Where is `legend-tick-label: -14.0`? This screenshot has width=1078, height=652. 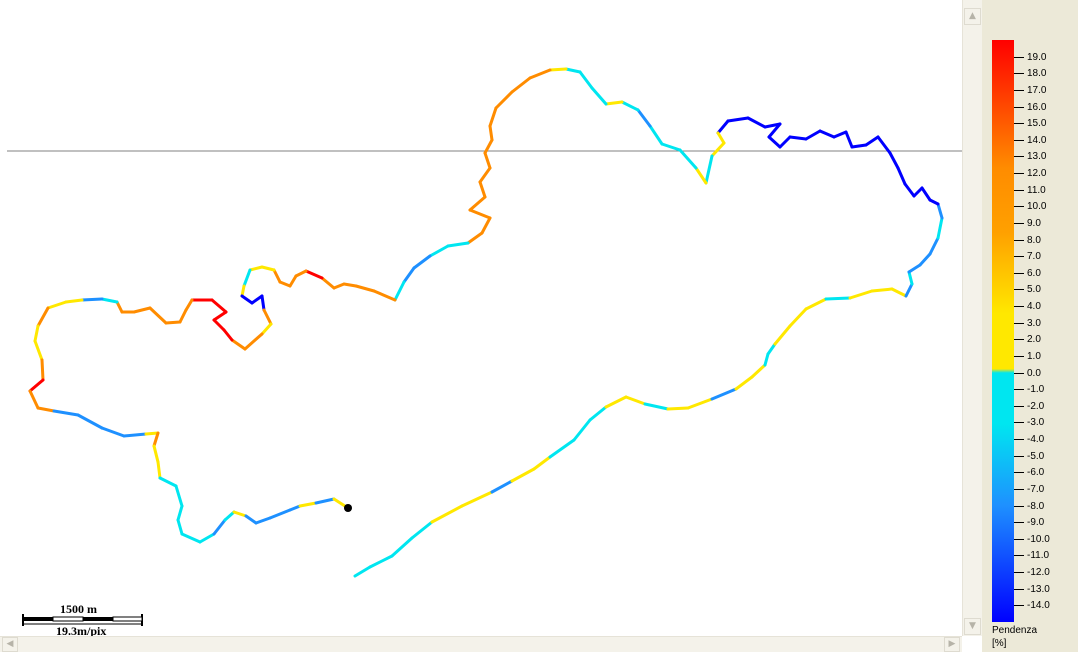
legend-tick-label: -14.0 is located at coordinates (1038, 606).